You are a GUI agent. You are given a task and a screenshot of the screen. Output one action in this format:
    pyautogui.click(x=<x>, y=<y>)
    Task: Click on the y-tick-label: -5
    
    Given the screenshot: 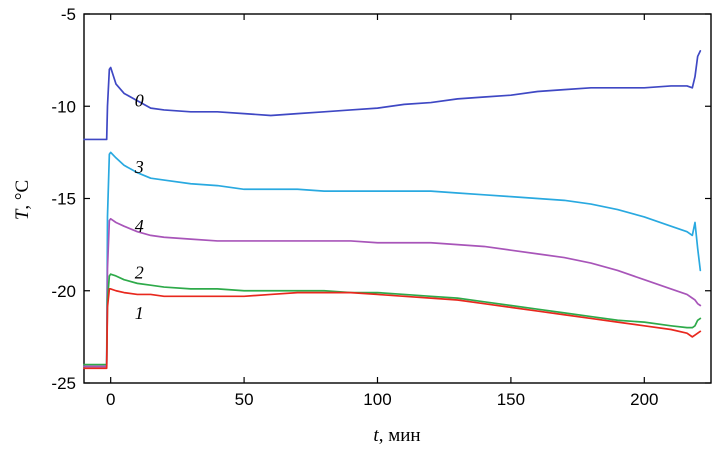 What is the action you would take?
    pyautogui.click(x=68, y=14)
    